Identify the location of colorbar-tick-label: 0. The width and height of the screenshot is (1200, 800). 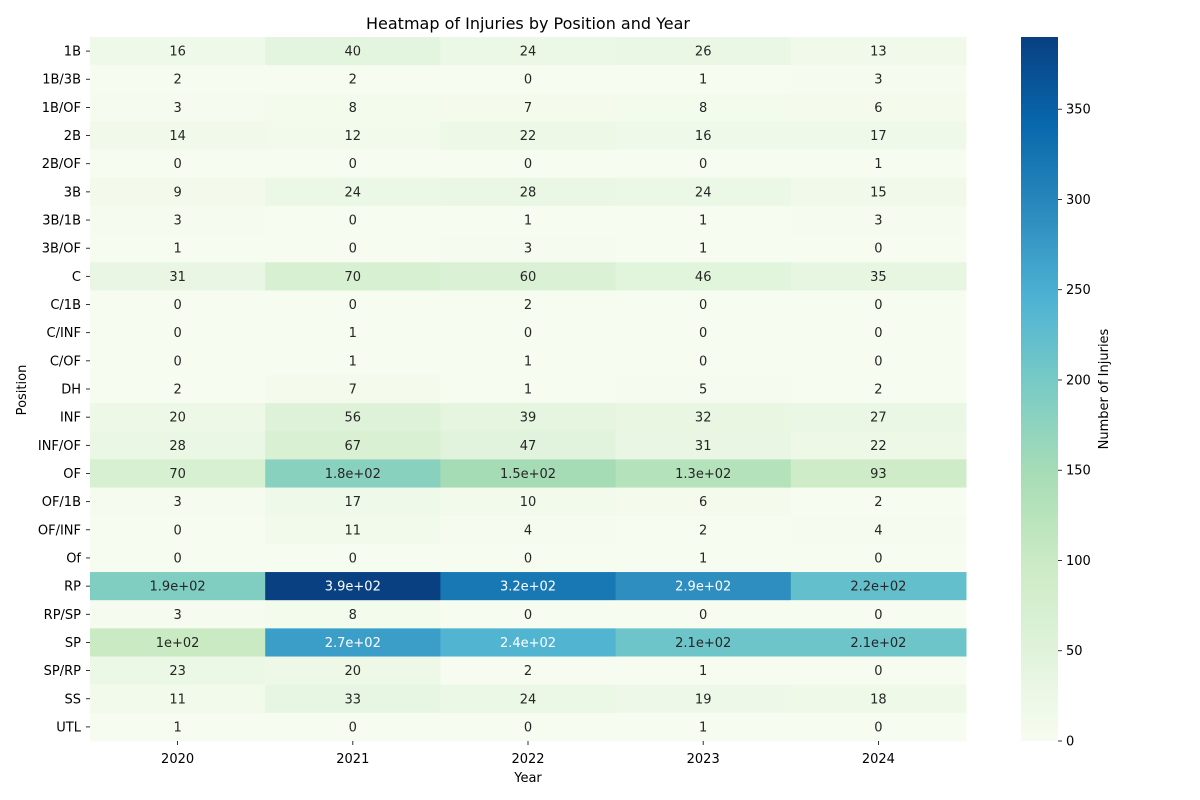
(1070, 742).